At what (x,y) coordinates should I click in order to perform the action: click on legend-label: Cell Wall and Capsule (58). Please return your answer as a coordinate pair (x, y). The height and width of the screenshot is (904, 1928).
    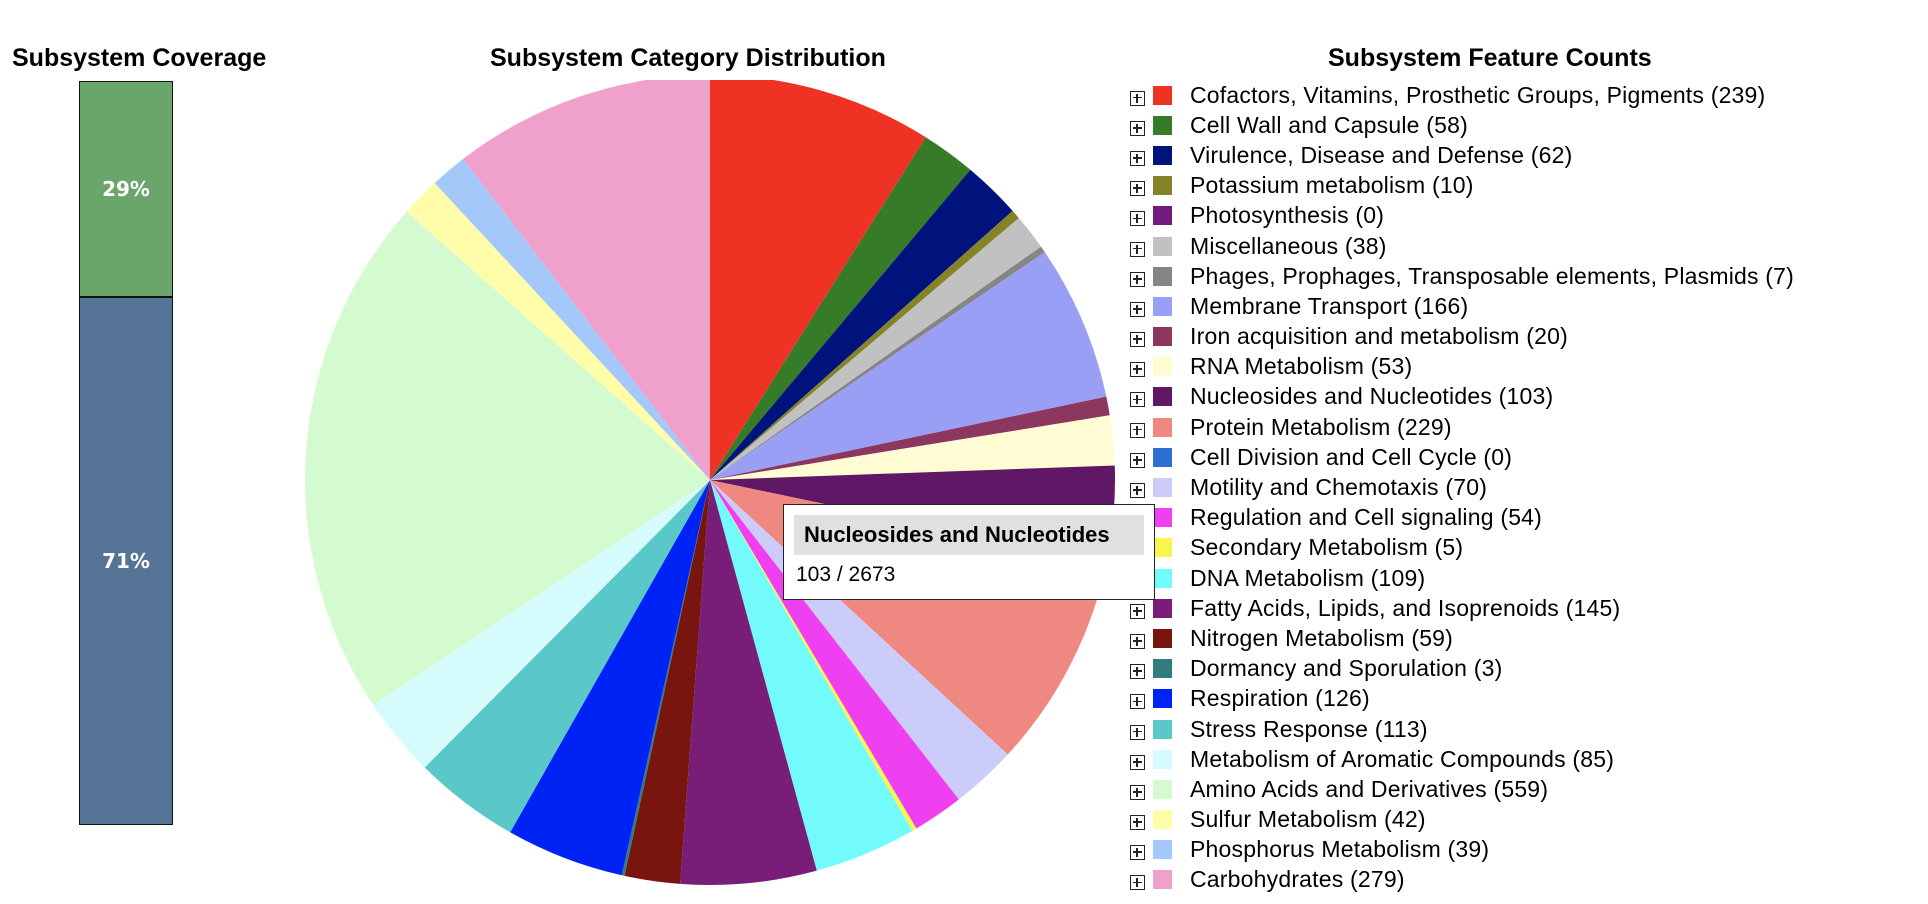
    Looking at the image, I should click on (1329, 124).